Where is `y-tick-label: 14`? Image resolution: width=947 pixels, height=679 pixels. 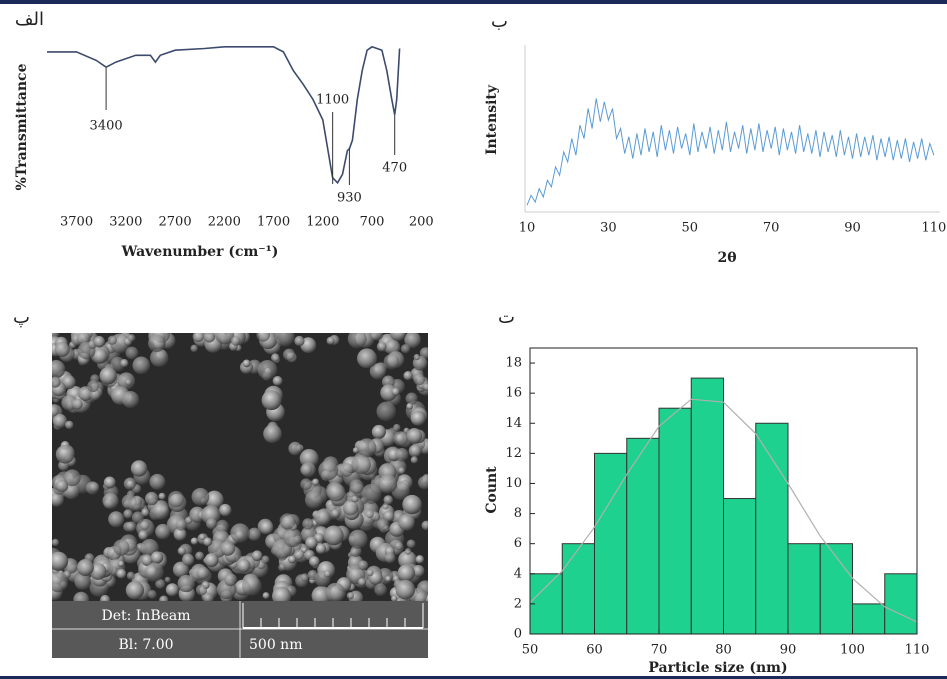 y-tick-label: 14 is located at coordinates (513, 423).